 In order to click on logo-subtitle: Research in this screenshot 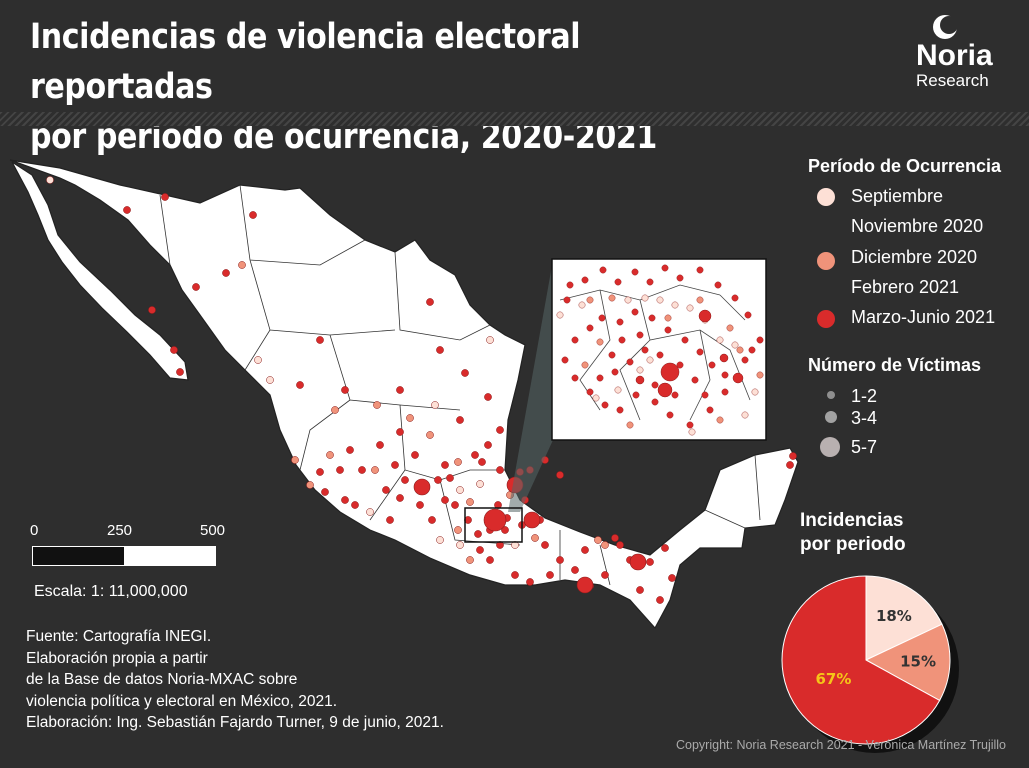, I will do `click(952, 80)`.